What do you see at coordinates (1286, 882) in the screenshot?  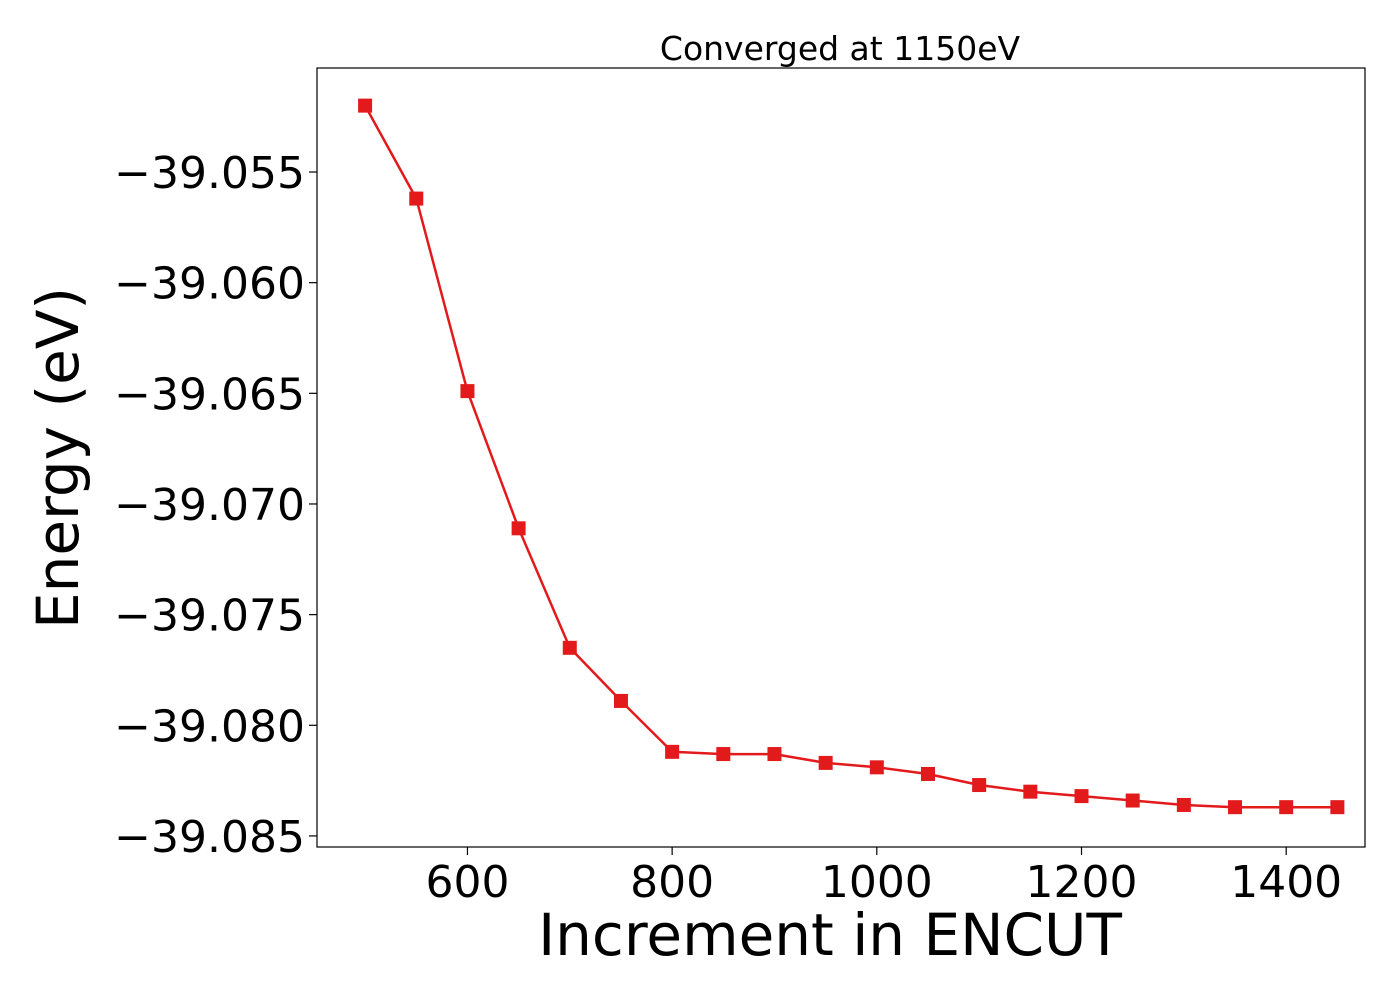 I see `x-tick-label: 1400` at bounding box center [1286, 882].